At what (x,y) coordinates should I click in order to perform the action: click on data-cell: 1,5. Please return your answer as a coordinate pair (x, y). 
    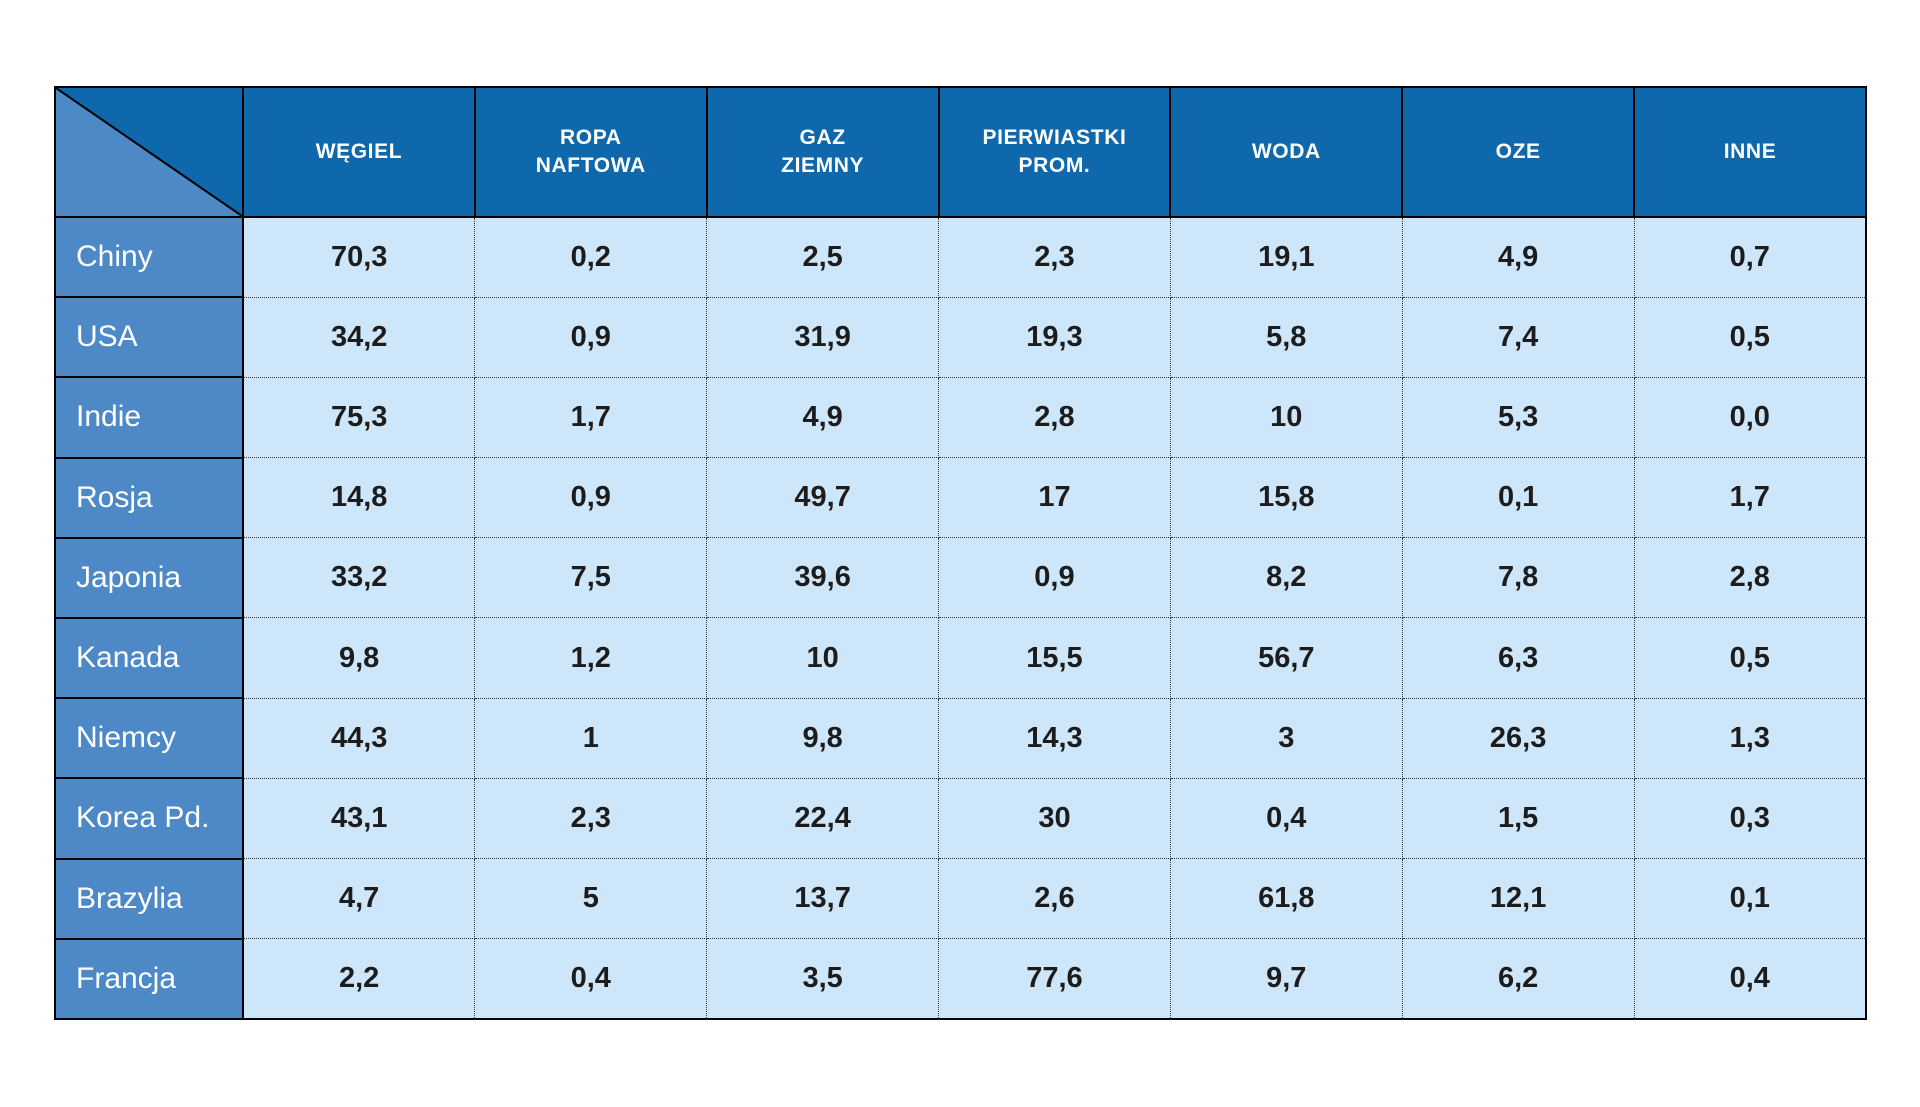
    Looking at the image, I should click on (1518, 818).